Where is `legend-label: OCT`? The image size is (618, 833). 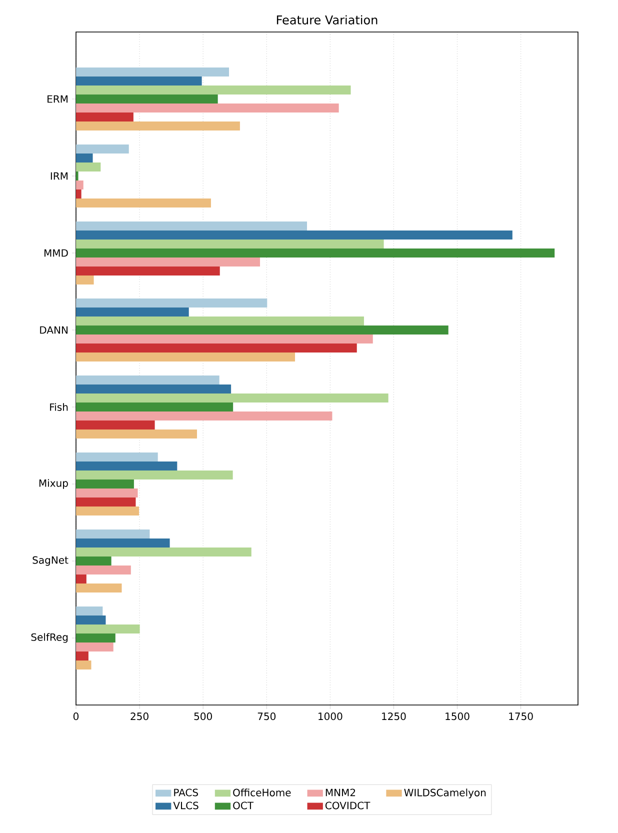 legend-label: OCT is located at coordinates (243, 806).